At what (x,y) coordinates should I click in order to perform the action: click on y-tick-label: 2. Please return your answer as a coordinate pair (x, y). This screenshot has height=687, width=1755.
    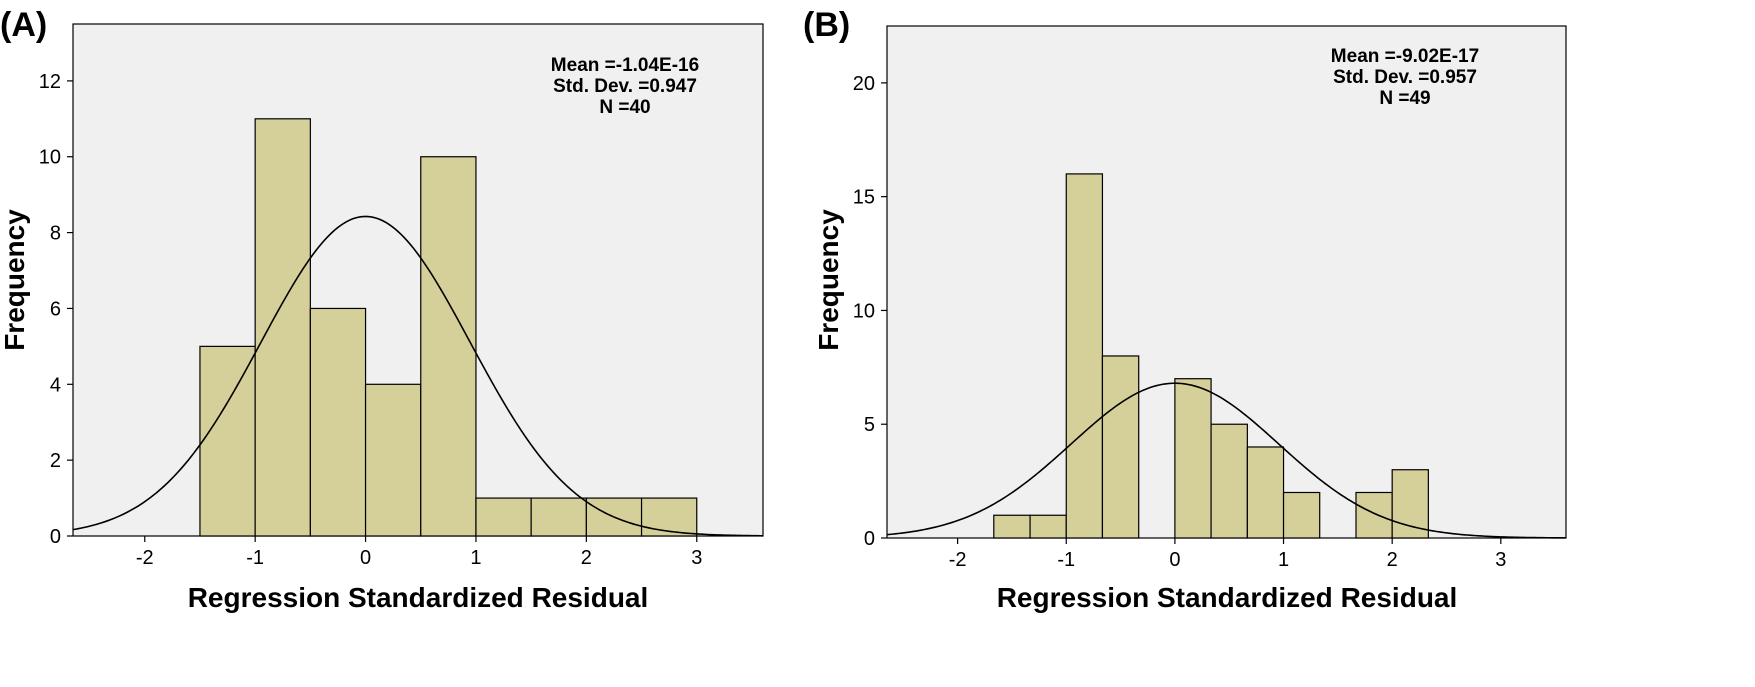
    Looking at the image, I should click on (55, 461).